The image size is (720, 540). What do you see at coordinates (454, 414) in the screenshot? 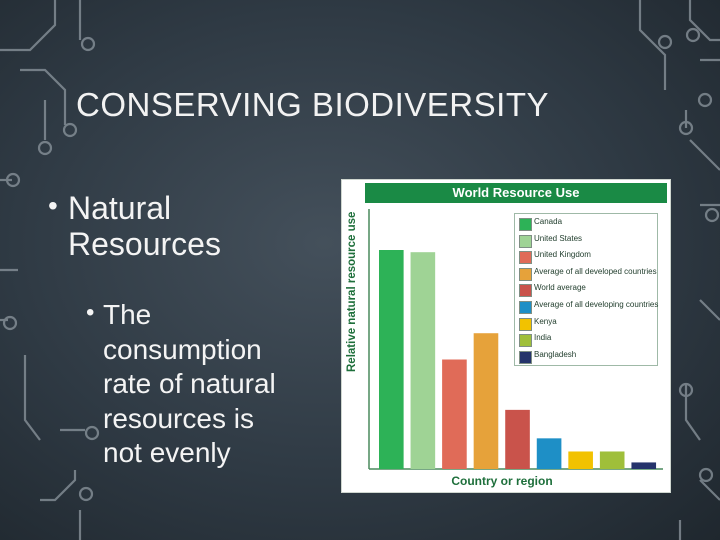
I see `chart-bar-united-kingdom` at bounding box center [454, 414].